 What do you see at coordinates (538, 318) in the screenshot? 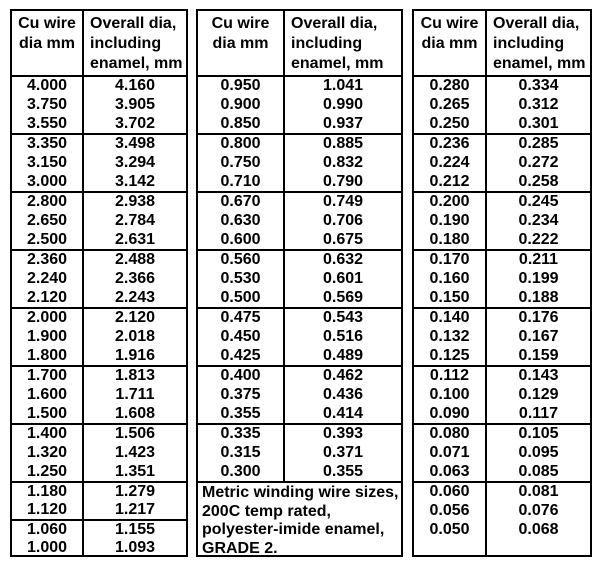
I see `overall-dia-value: 0.176` at bounding box center [538, 318].